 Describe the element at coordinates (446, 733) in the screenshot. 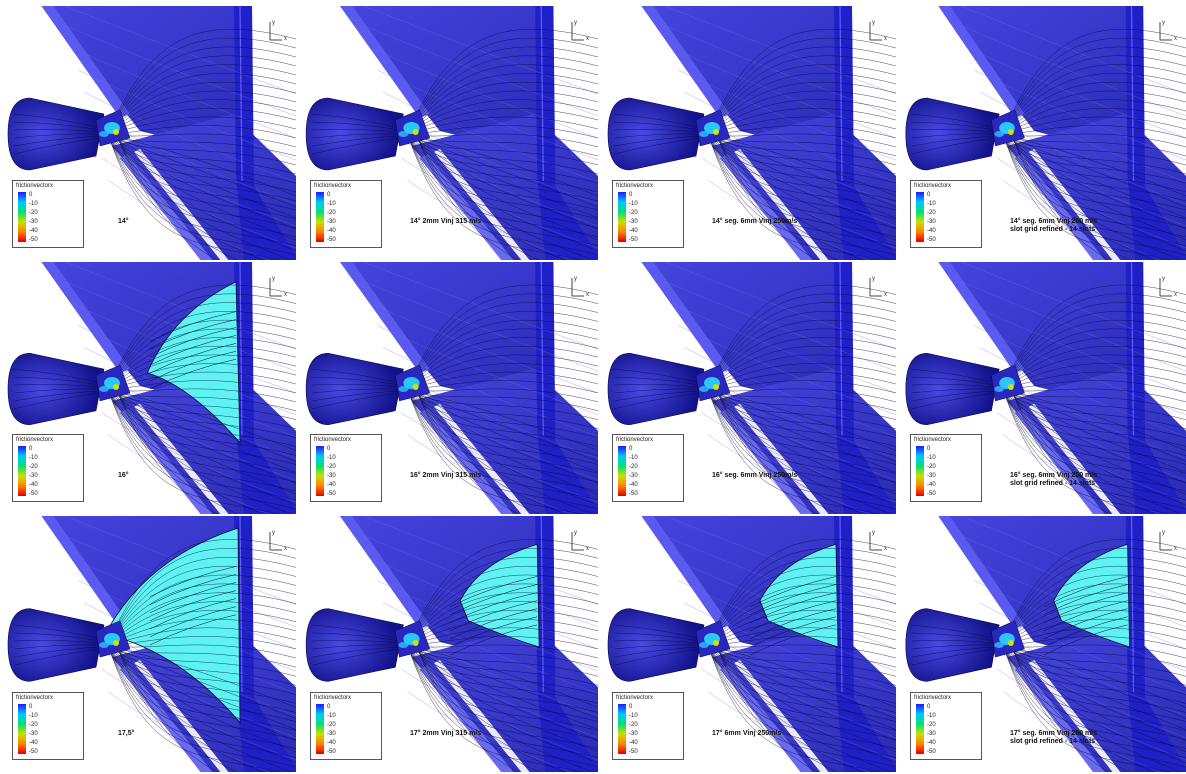

I see `caption-line: 17° 2mm Vinj 315 m/s` at that location.